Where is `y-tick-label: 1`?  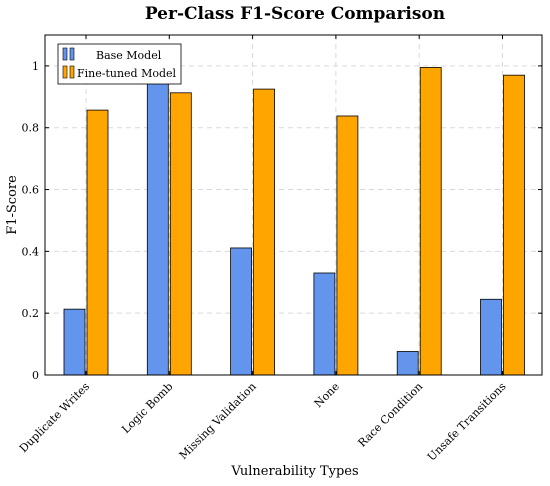
y-tick-label: 1 is located at coordinates (35, 66).